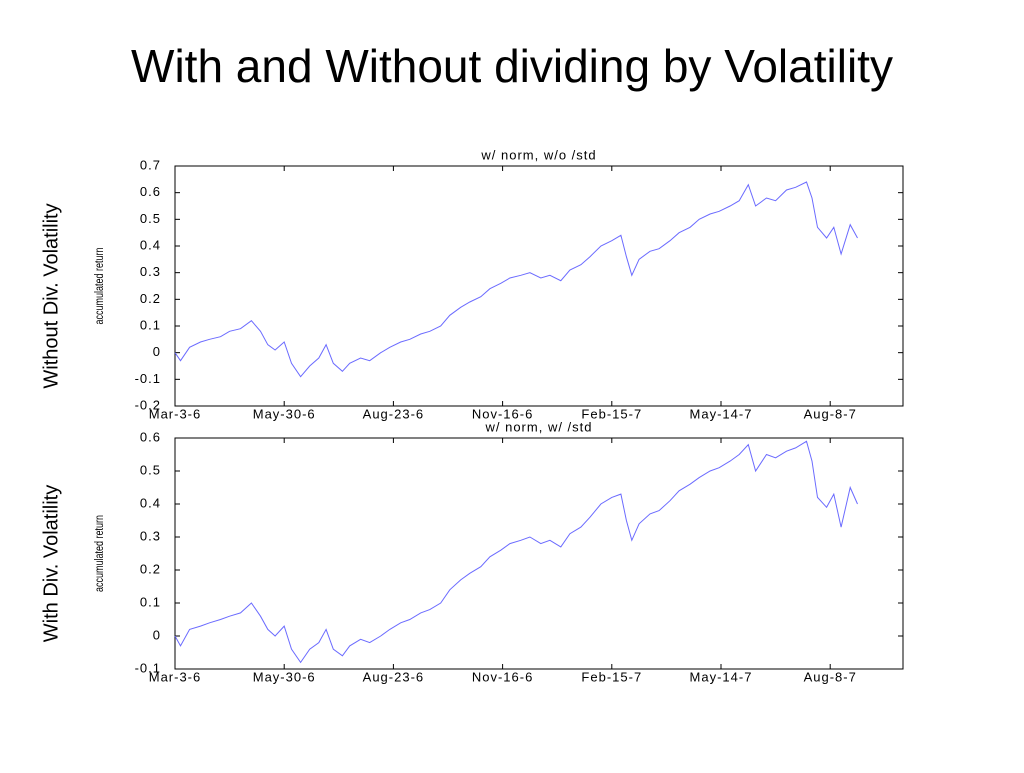  I want to click on panel-label: Without Div. Volatility, so click(51, 295).